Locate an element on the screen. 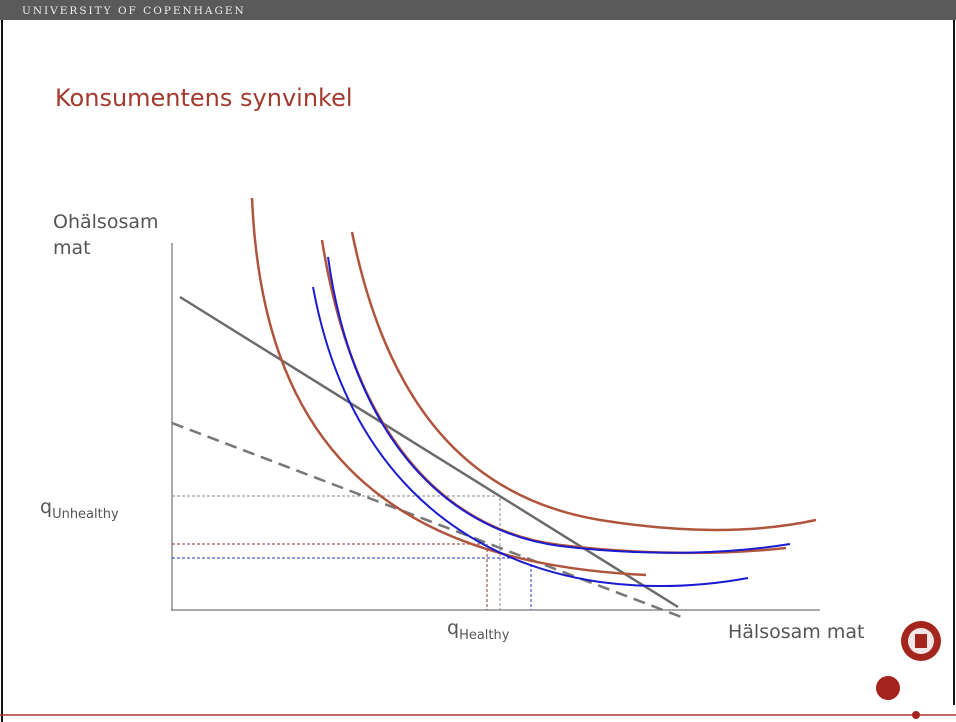  y-axis-label: mat is located at coordinates (72, 248).